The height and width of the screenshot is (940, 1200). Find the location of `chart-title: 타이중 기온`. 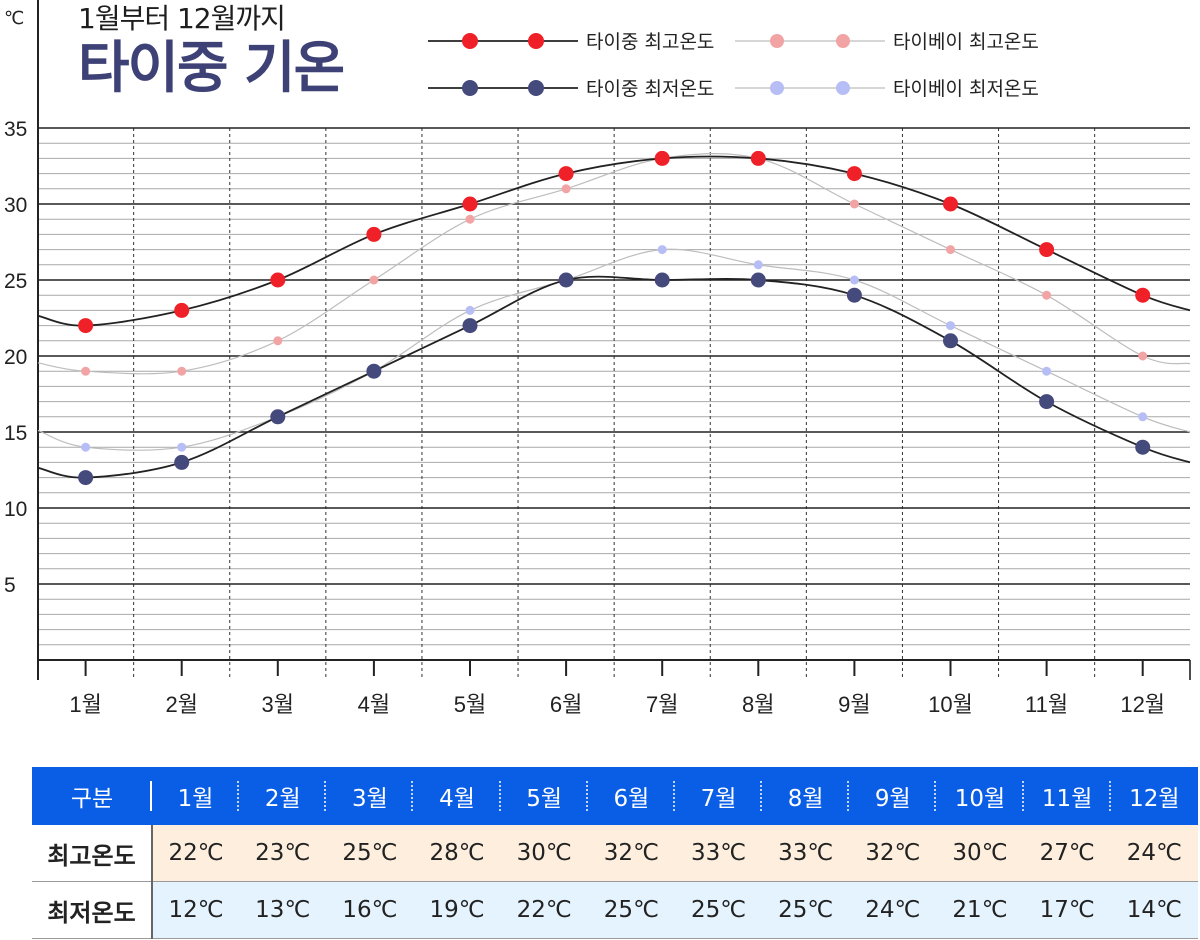

chart-title: 타이중 기온 is located at coordinates (211, 68).